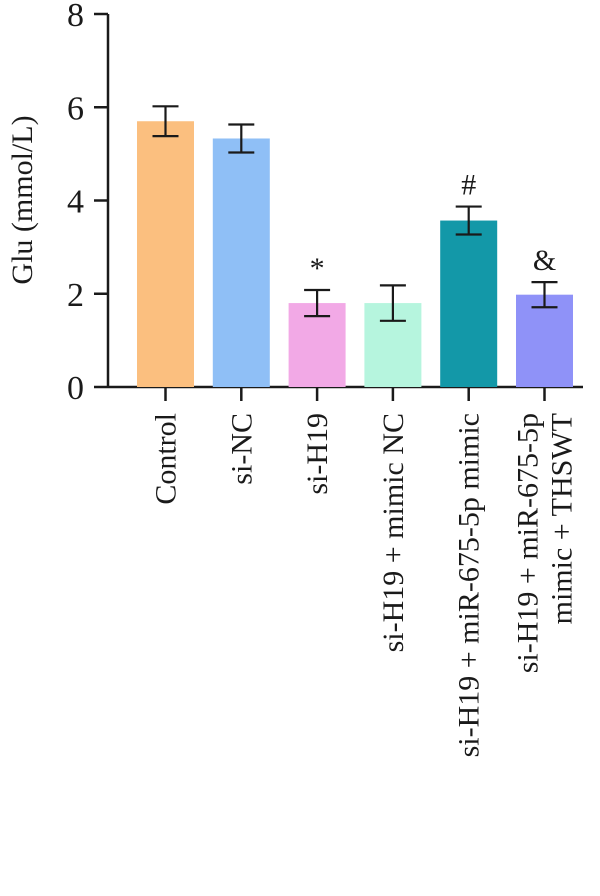 This screenshot has width=600, height=896. Describe the element at coordinates (469, 585) in the screenshot. I see `x-category-label: si-H19 + miR-675-5p mimic` at that location.